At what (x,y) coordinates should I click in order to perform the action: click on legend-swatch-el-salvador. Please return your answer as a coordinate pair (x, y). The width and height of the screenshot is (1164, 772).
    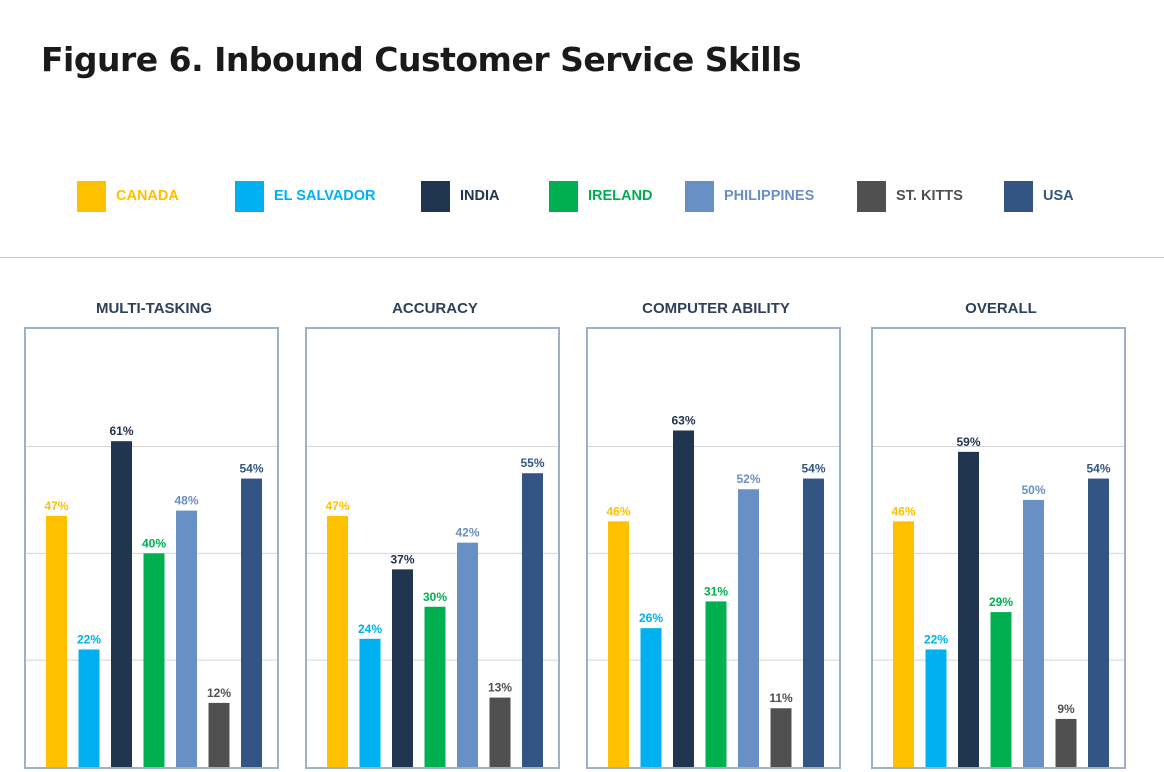
    Looking at the image, I should click on (249, 196).